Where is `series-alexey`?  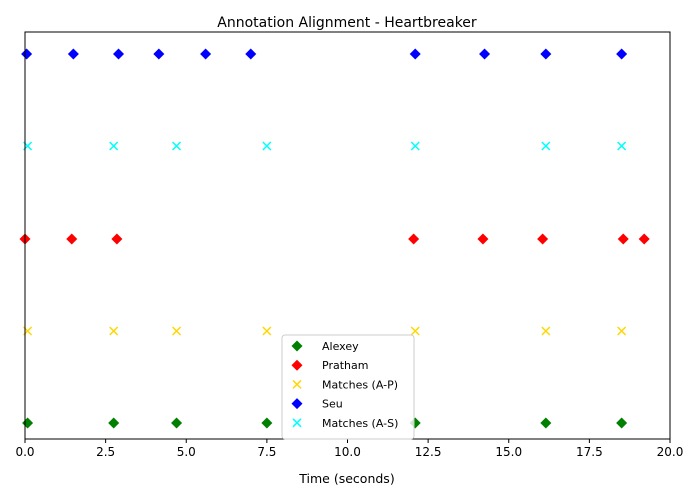 series-alexey is located at coordinates (325, 423).